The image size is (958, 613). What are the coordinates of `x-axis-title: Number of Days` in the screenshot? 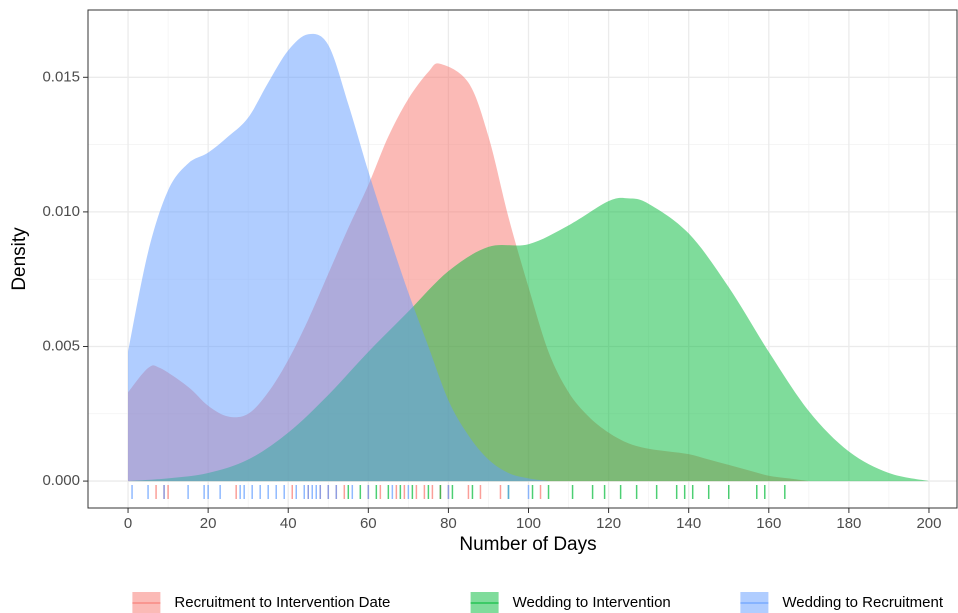 It's located at (527, 544).